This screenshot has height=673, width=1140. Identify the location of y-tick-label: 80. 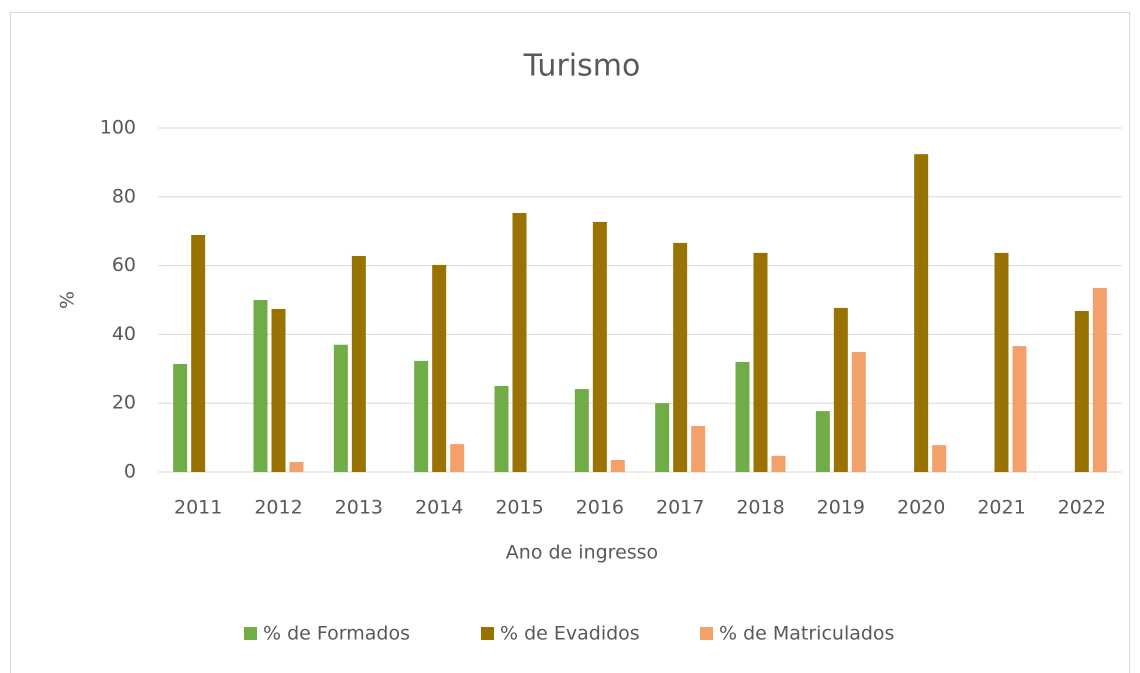
(124, 196).